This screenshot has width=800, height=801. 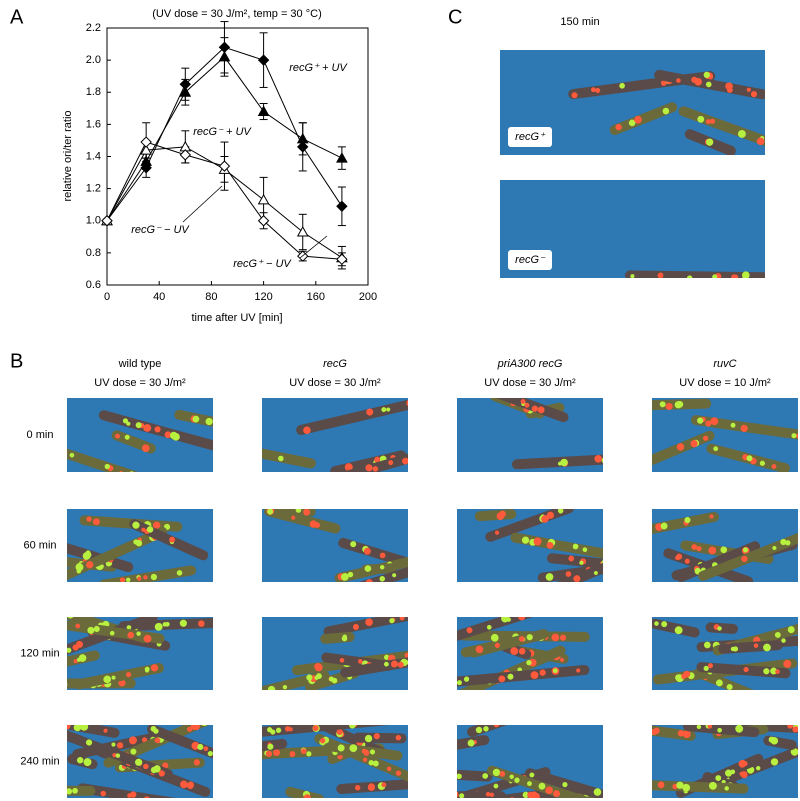 I want to click on series-label: recG⁻ + UV, so click(x=222, y=132).